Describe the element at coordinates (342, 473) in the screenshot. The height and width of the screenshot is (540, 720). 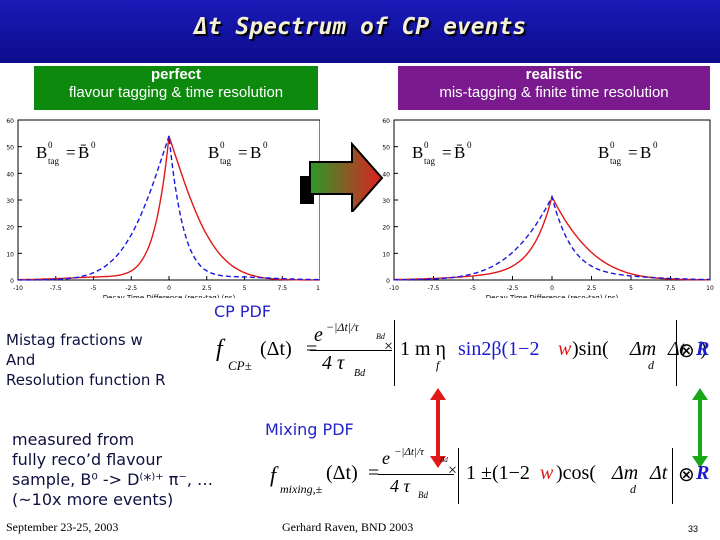
I see `mix-arg: (Δt)` at that location.